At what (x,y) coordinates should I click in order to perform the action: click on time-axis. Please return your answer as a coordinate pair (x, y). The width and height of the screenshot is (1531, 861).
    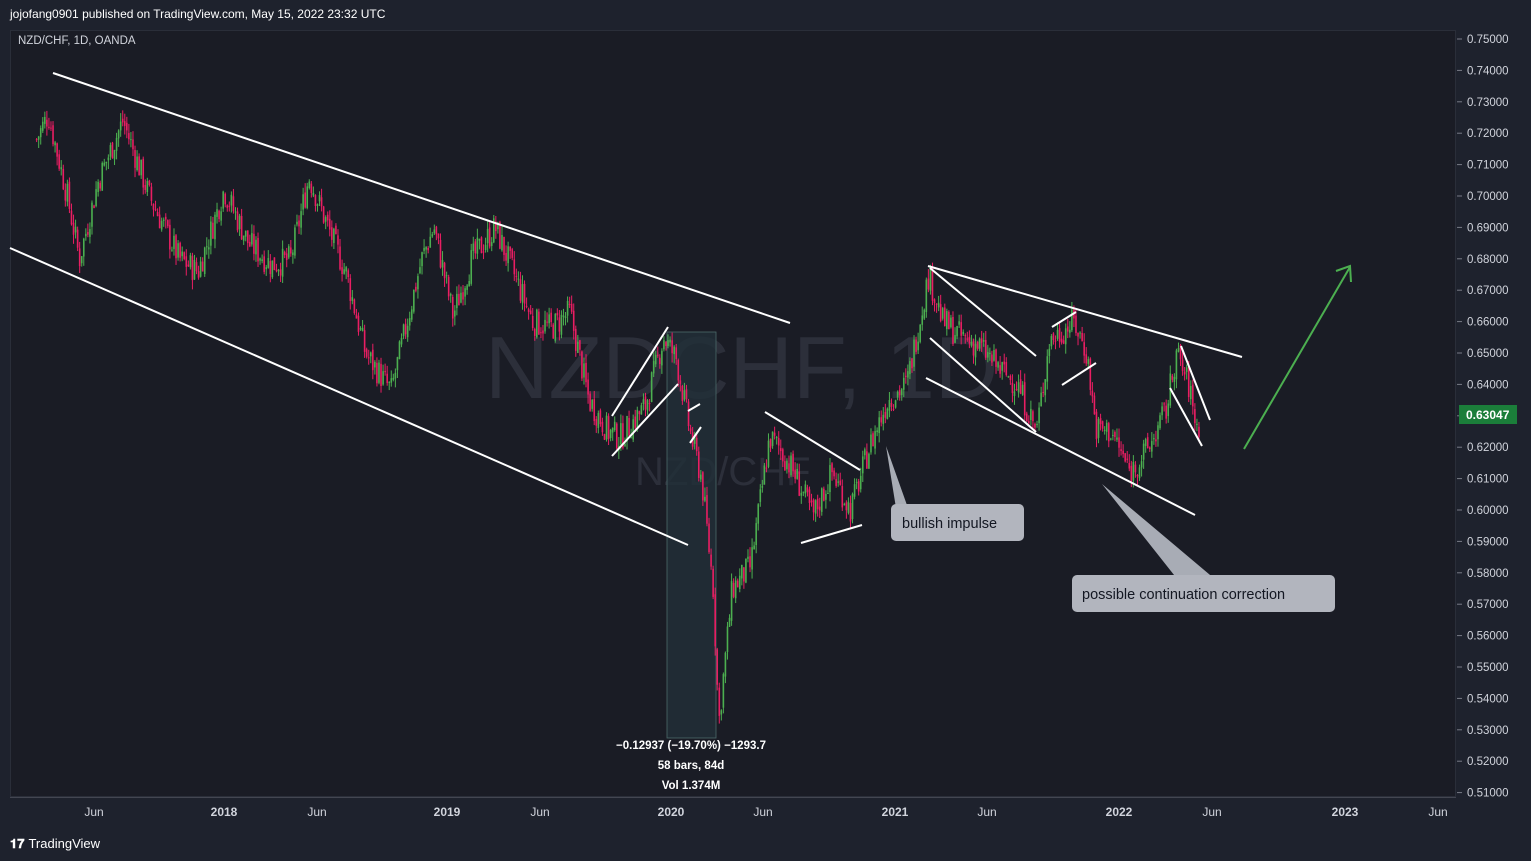
    Looking at the image, I should click on (733, 812).